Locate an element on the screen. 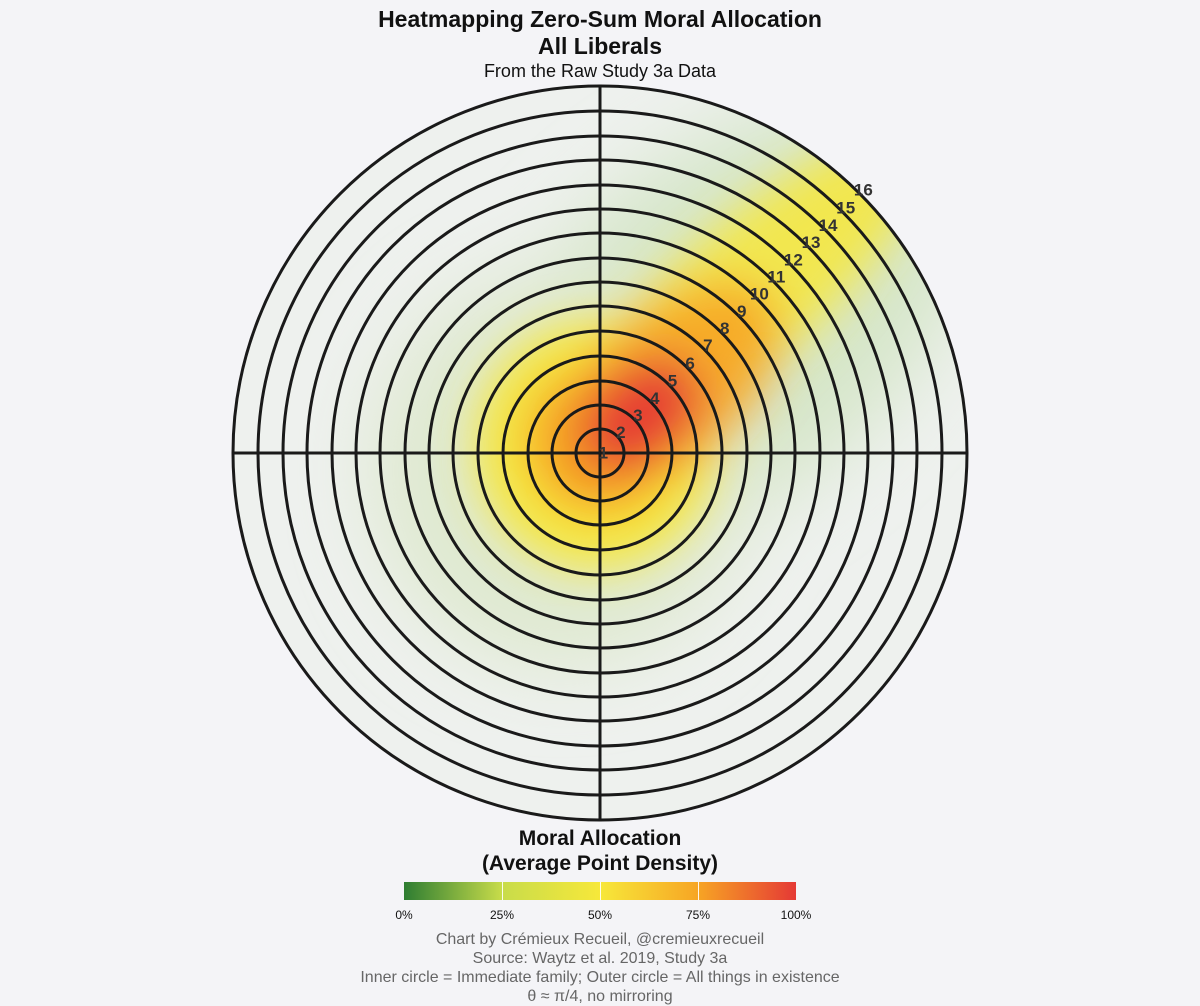 The image size is (1200, 1006). ring-label-2: 2 is located at coordinates (620, 432).